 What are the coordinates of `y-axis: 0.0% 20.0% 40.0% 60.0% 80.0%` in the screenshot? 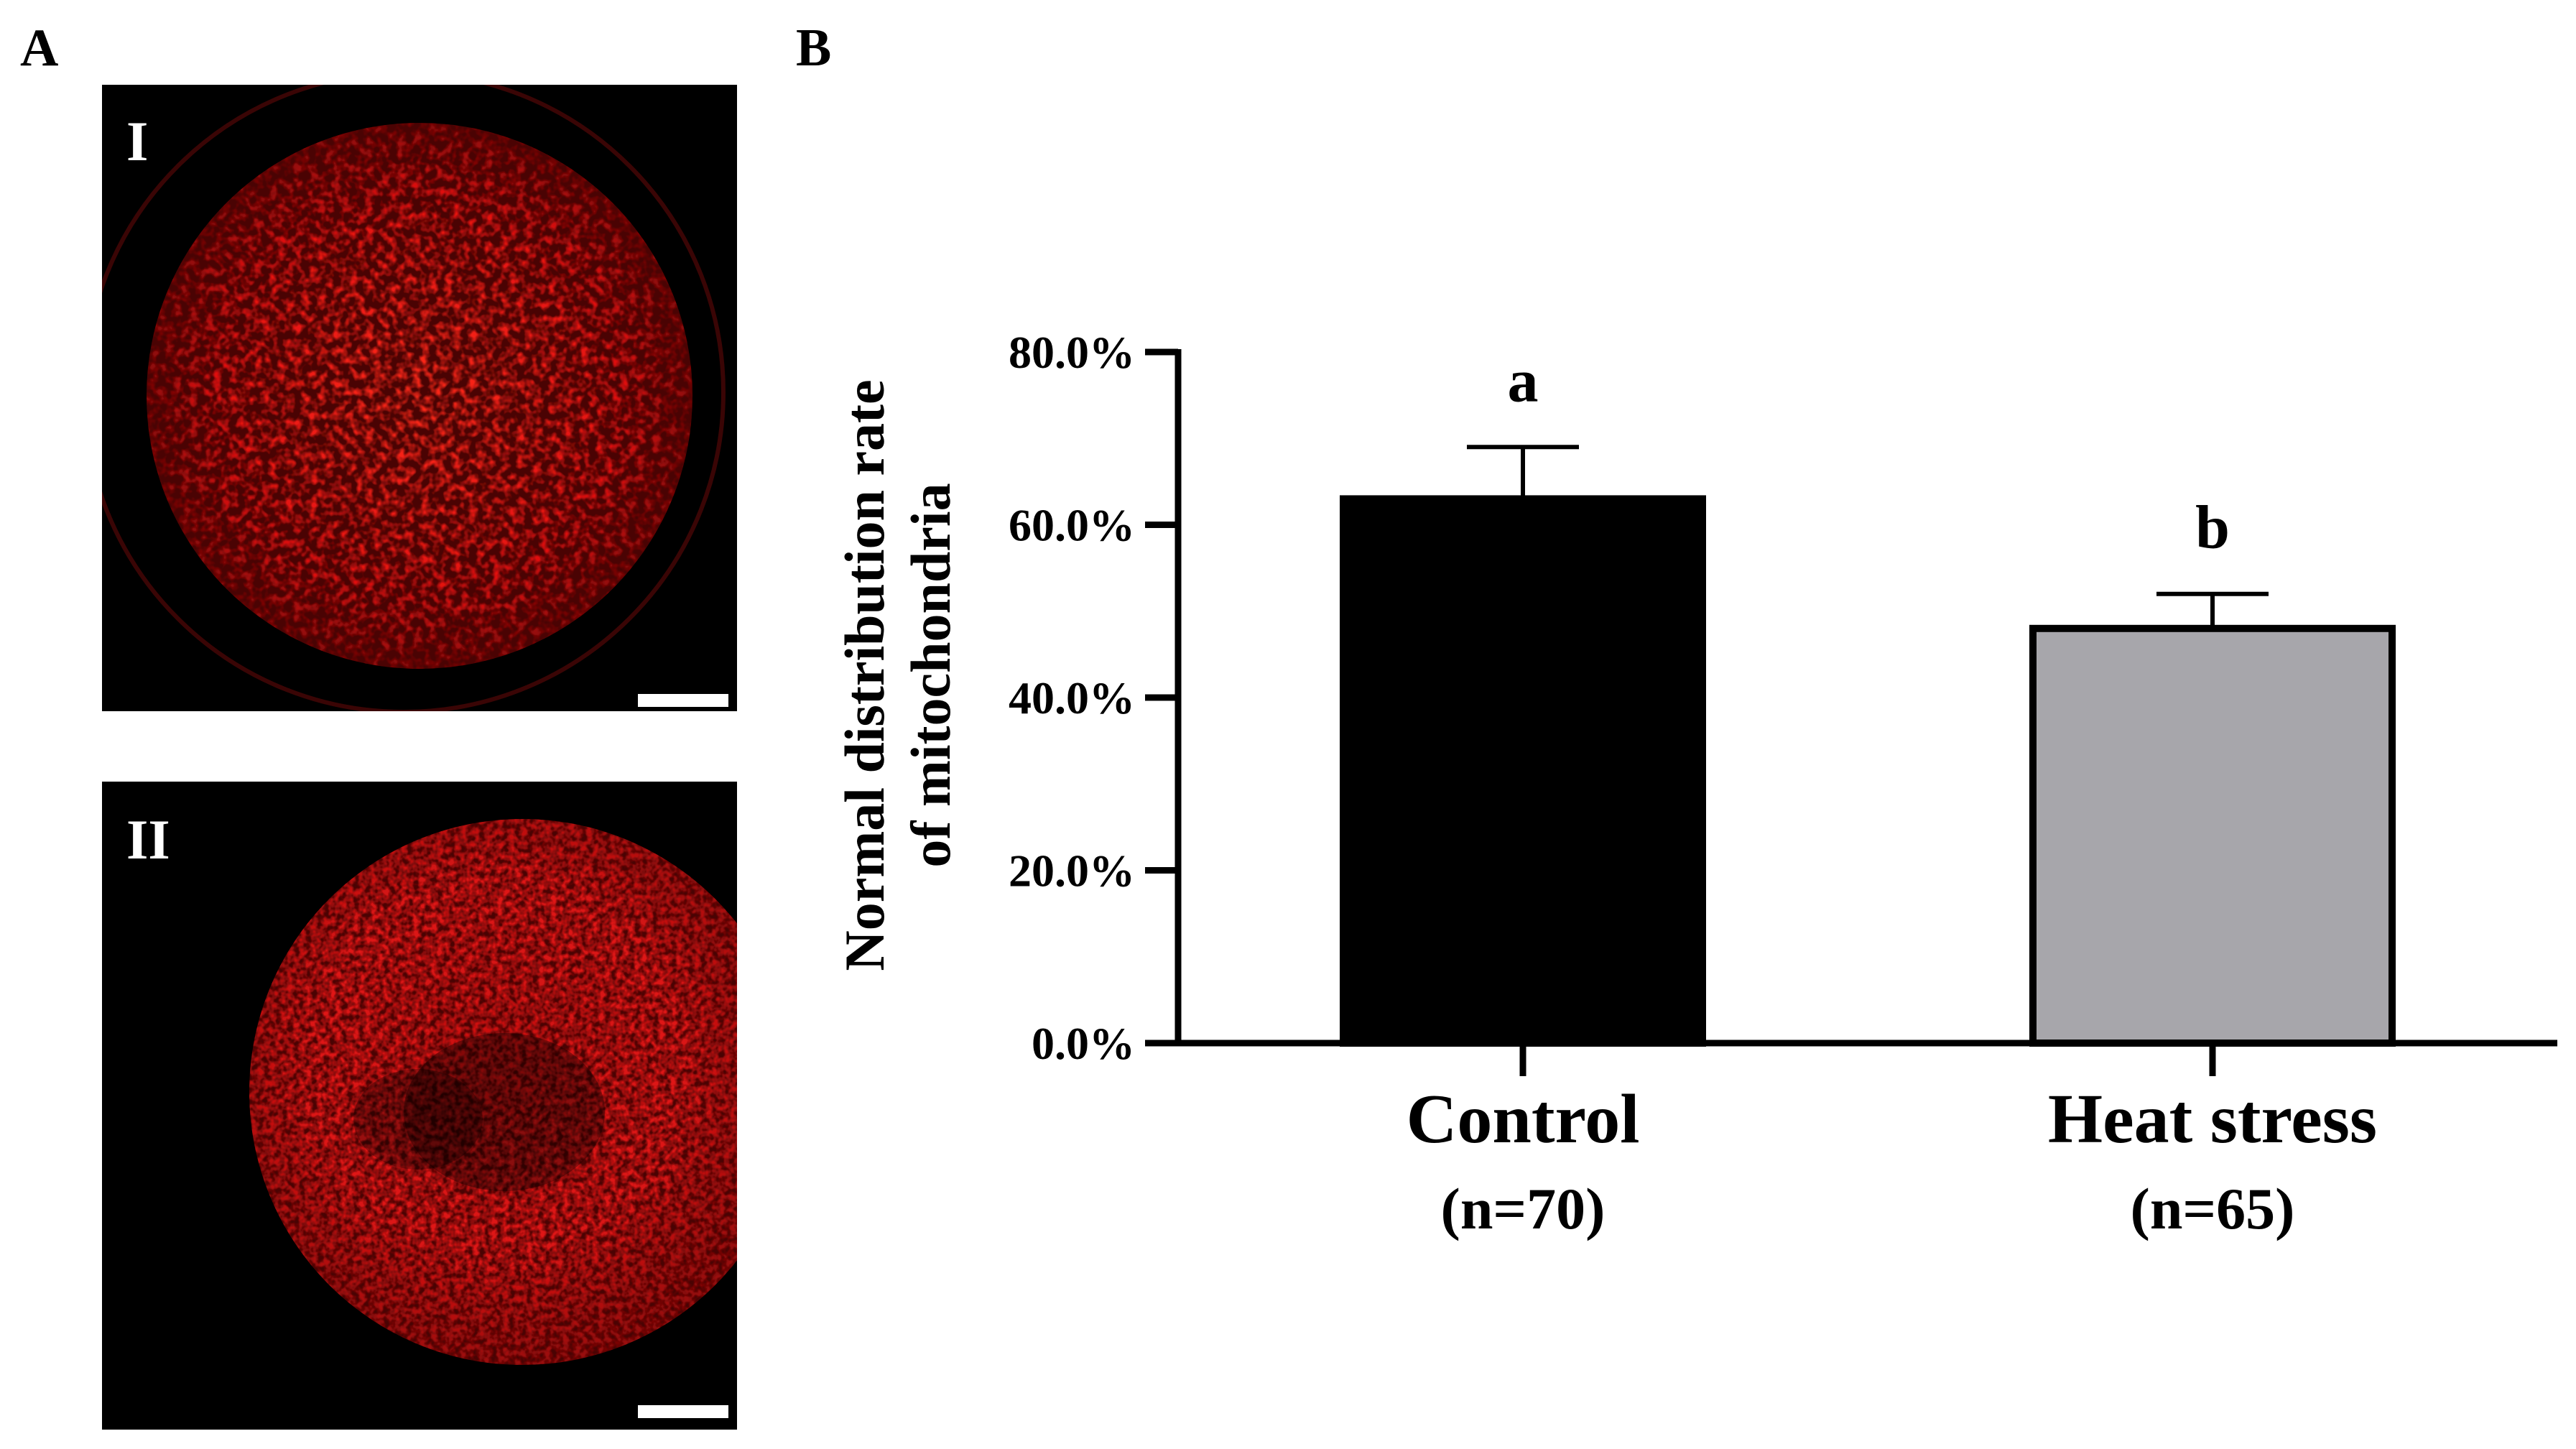 It's located at (1095, 698).